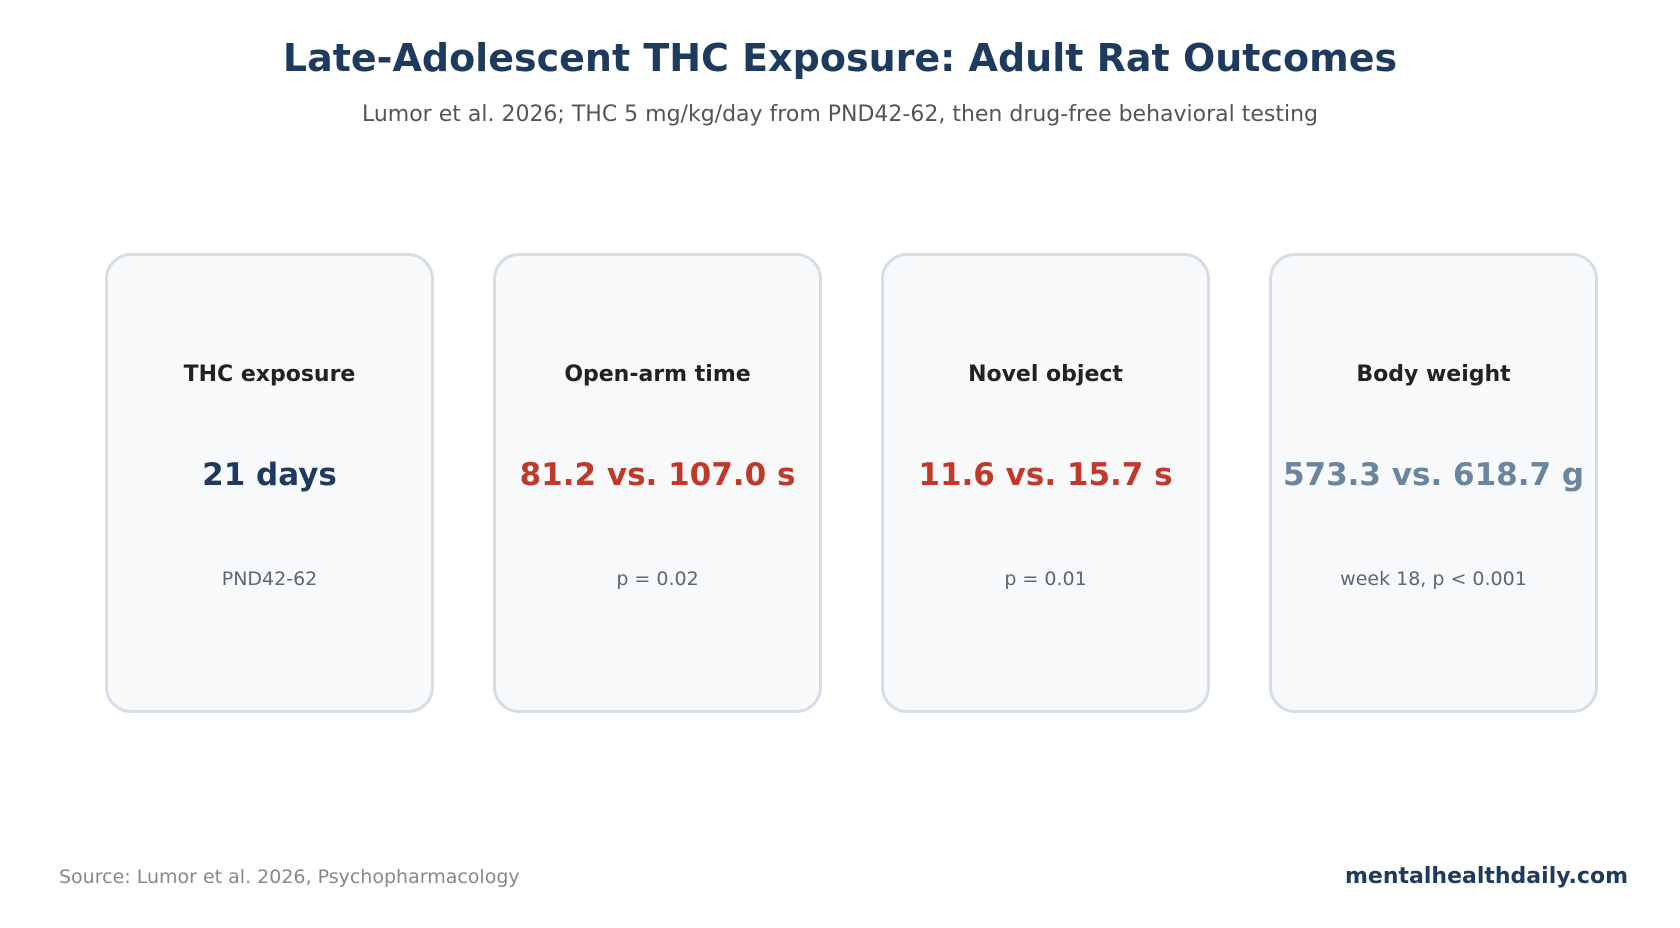 Image resolution: width=1680 pixels, height=928 pixels. Describe the element at coordinates (1433, 374) in the screenshot. I see `card-label: Body weight` at that location.